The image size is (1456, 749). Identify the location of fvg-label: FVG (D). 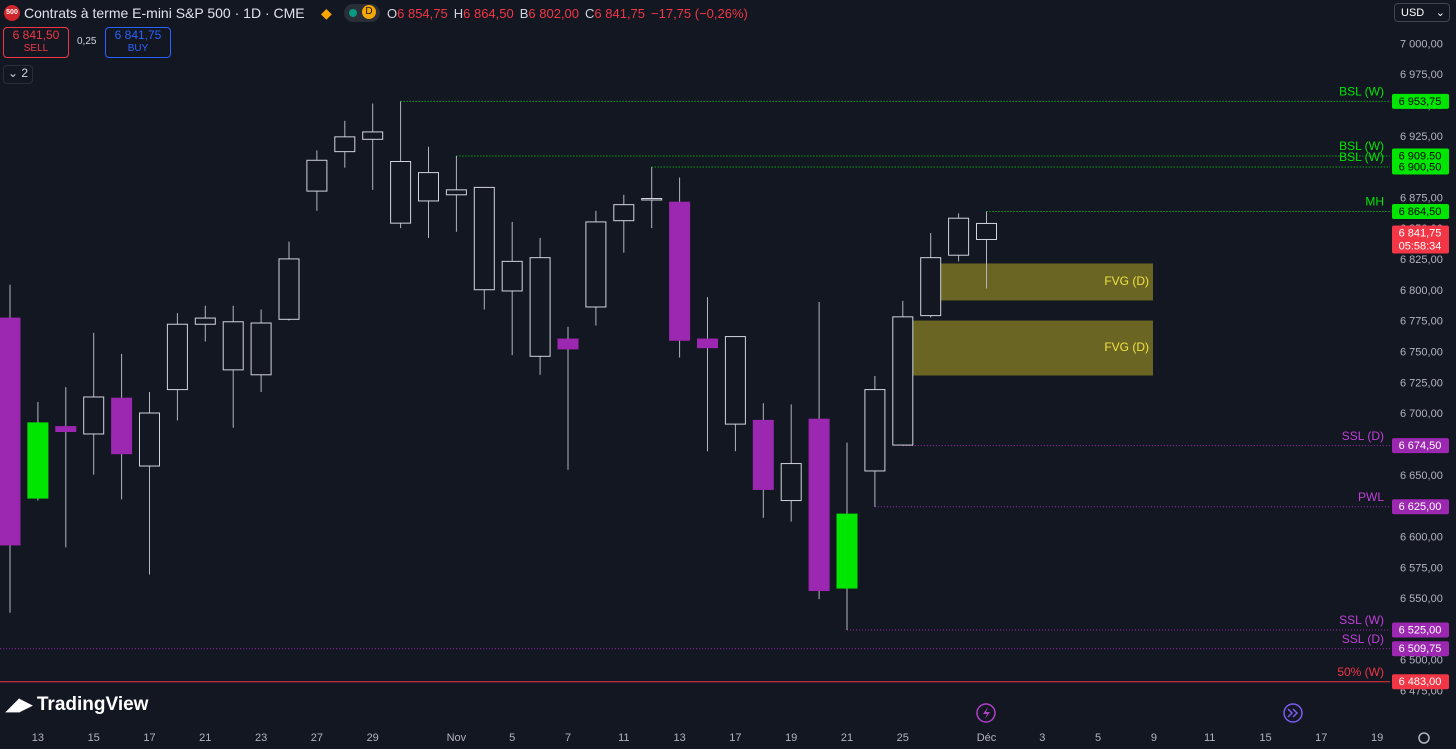
(1126, 347).